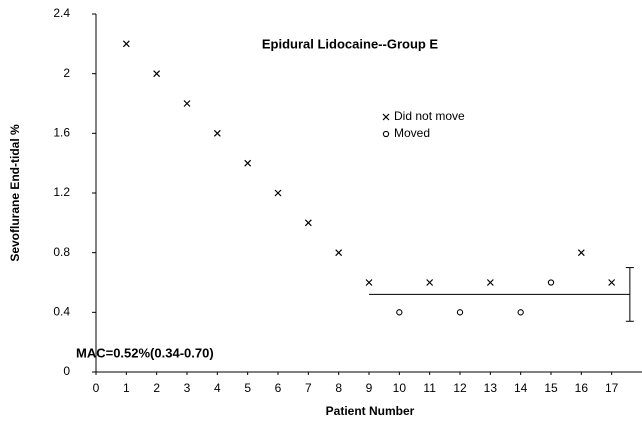 The image size is (642, 424). I want to click on x-tick-label: 10, so click(400, 388).